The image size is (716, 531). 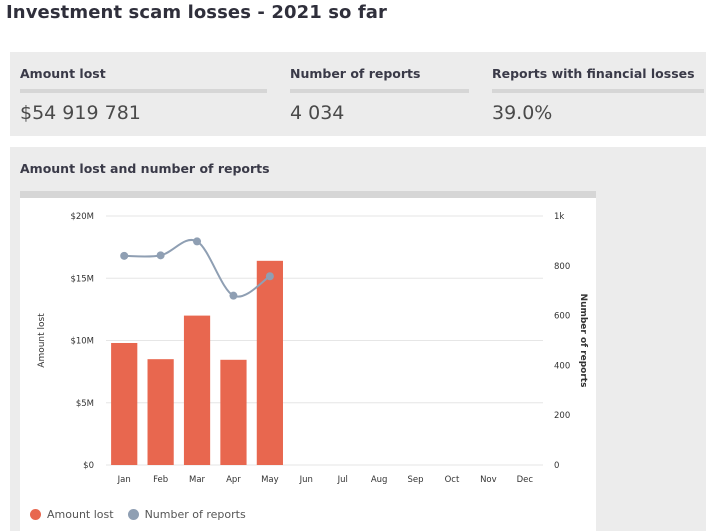 I want to click on y-tick-label: $0, so click(x=88, y=466).